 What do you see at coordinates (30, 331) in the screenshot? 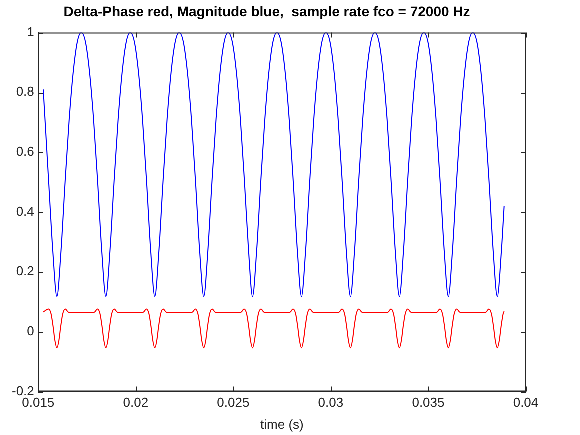
I see `y-tick-label: 0` at bounding box center [30, 331].